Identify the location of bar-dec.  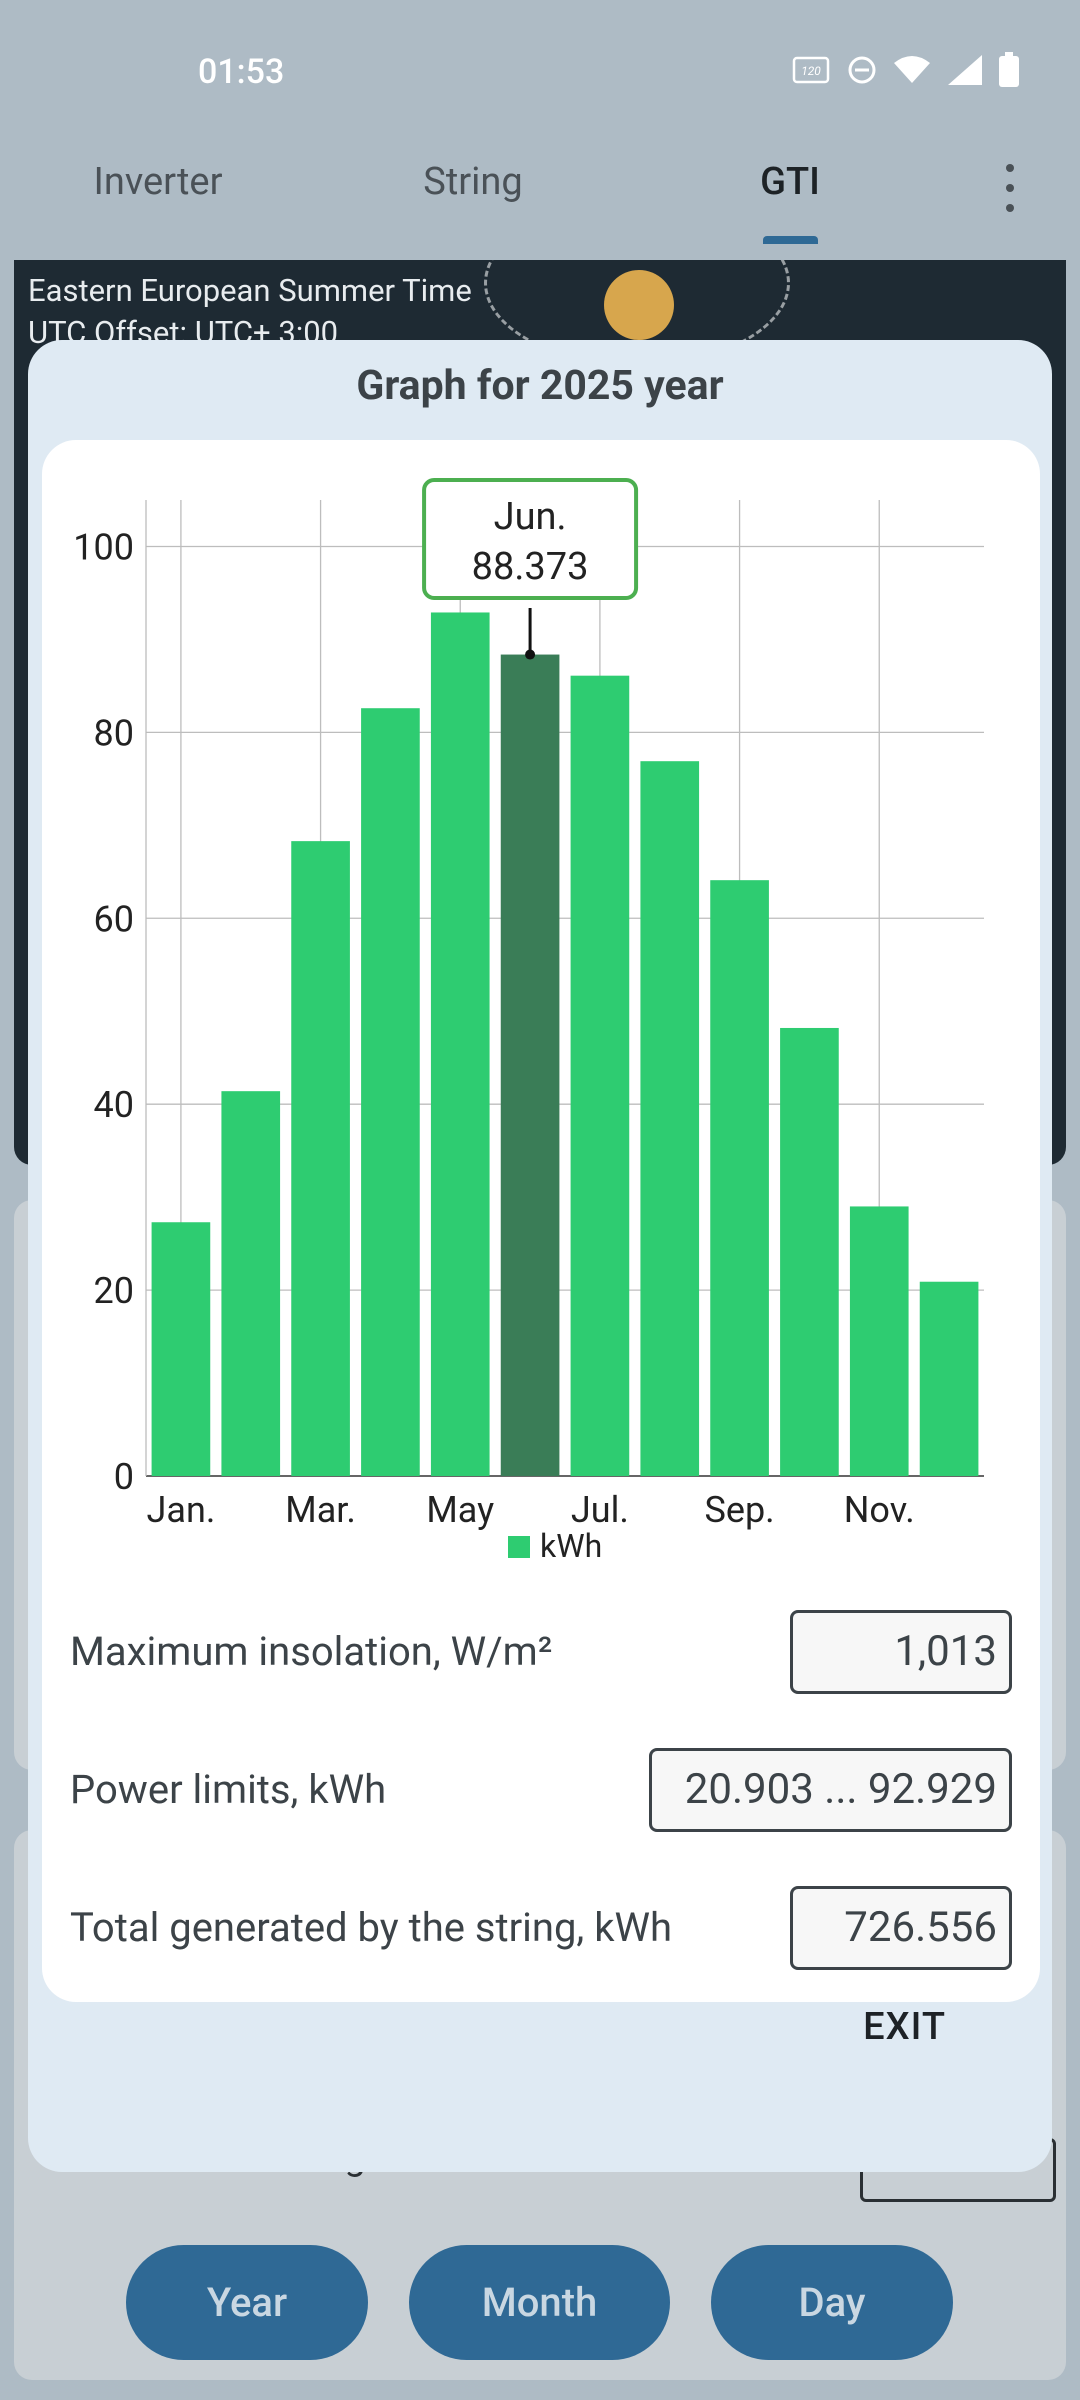
(949, 1378).